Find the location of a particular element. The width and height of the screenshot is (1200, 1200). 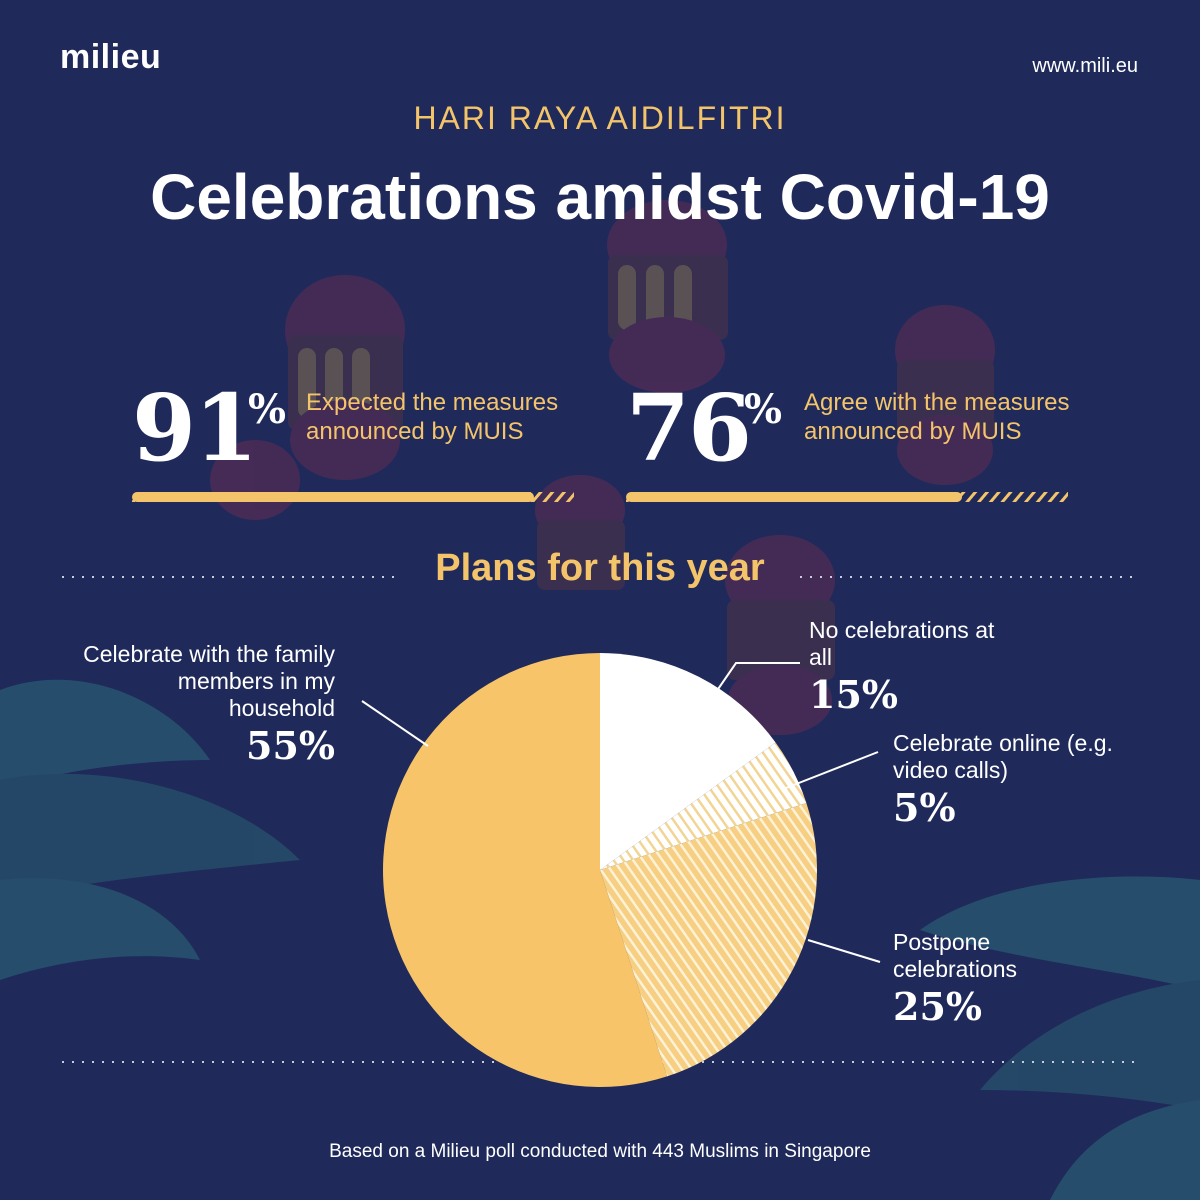

stat-1-value: 91 is located at coordinates (195, 428).